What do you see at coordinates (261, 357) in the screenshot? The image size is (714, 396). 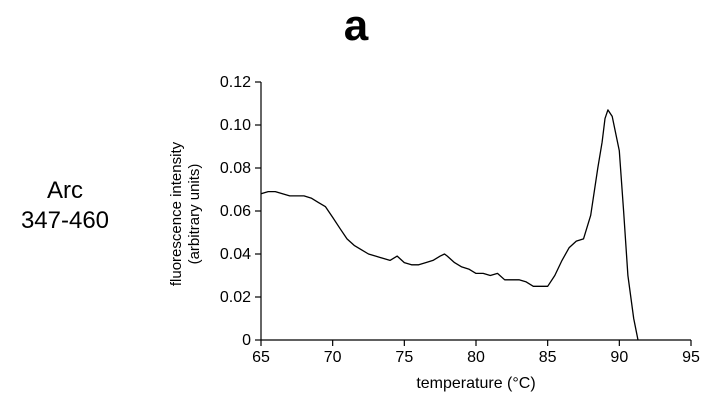 I see `x-tick-label: 65` at bounding box center [261, 357].